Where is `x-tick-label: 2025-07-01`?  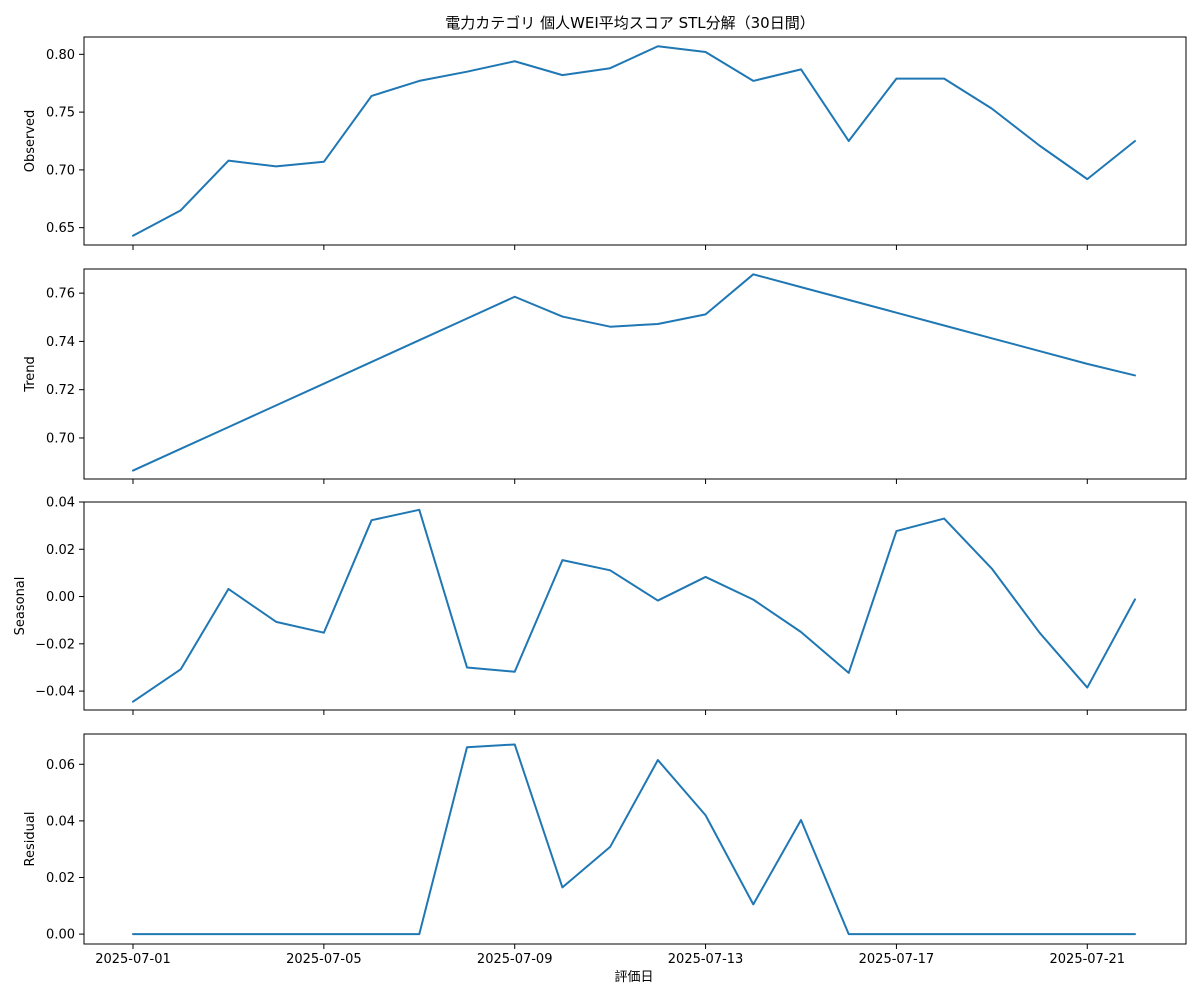 x-tick-label: 2025-07-01 is located at coordinates (133, 959).